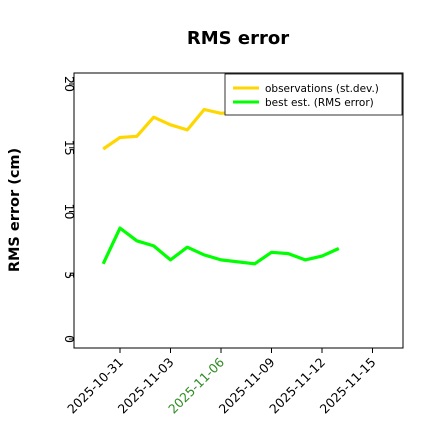 The image size is (440, 440). I want to click on legend-box, so click(313, 94).